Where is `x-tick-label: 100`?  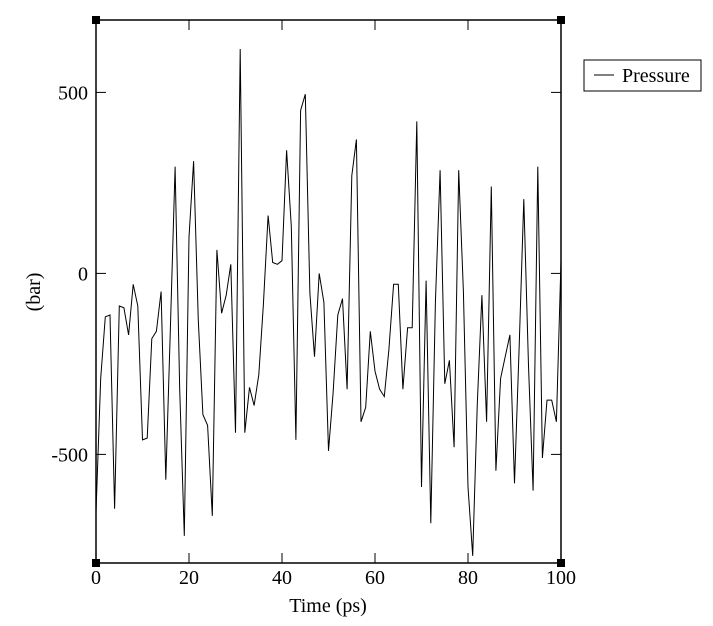 x-tick-label: 100 is located at coordinates (561, 578).